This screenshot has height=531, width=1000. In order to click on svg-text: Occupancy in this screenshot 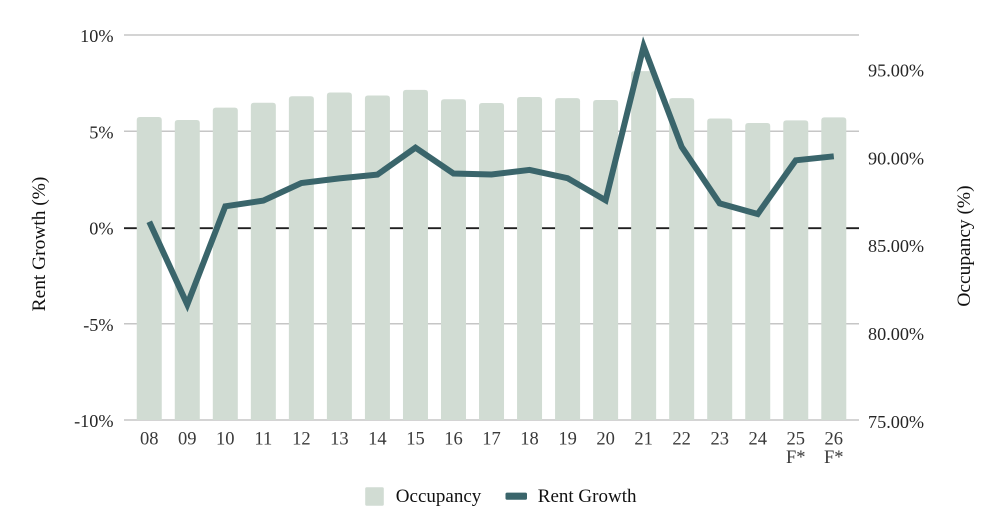, I will do `click(439, 496)`.